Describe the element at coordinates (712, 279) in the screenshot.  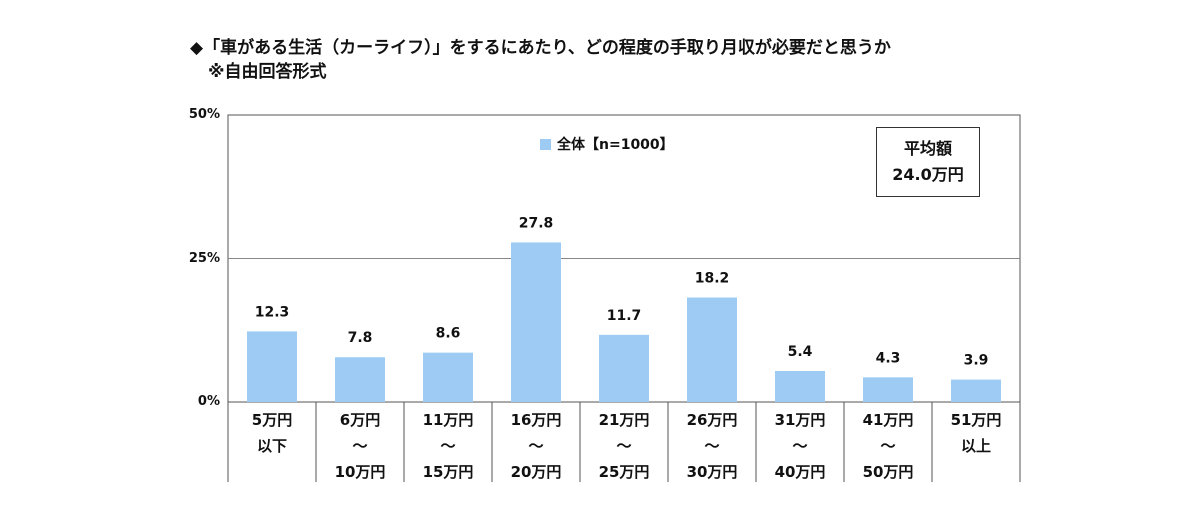
I see `bar-value-label: 18.2` at that location.